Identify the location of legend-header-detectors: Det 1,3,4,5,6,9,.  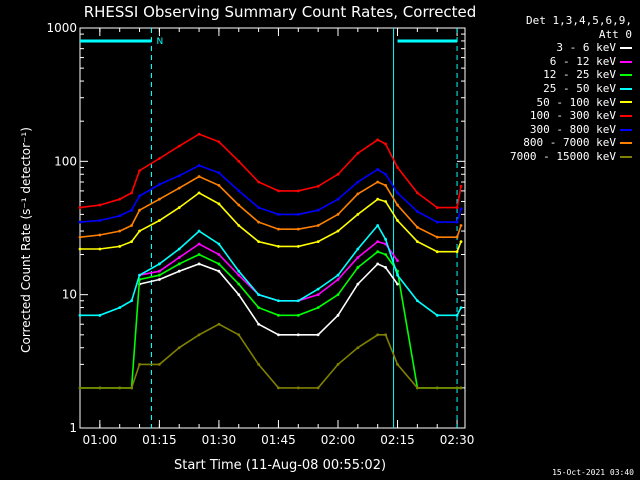
(579, 20).